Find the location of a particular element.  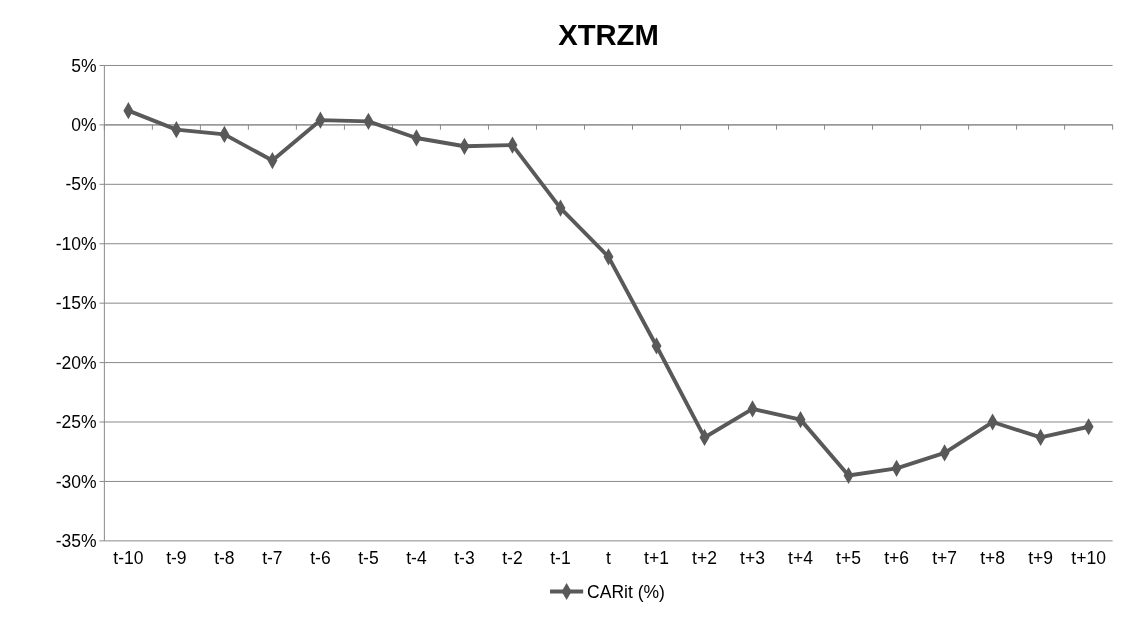

x-tick-label: t-9 is located at coordinates (176, 558).